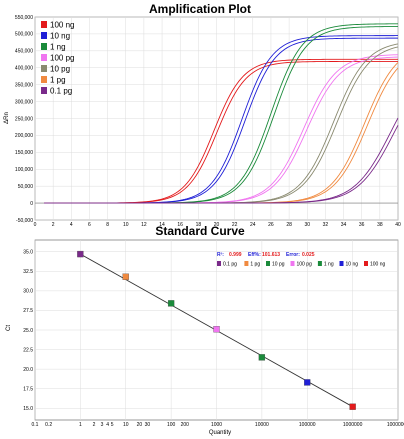 The image size is (404, 439). What do you see at coordinates (292, 263) in the screenshot?
I see `std-legend-swatch-100-pg` at bounding box center [292, 263].